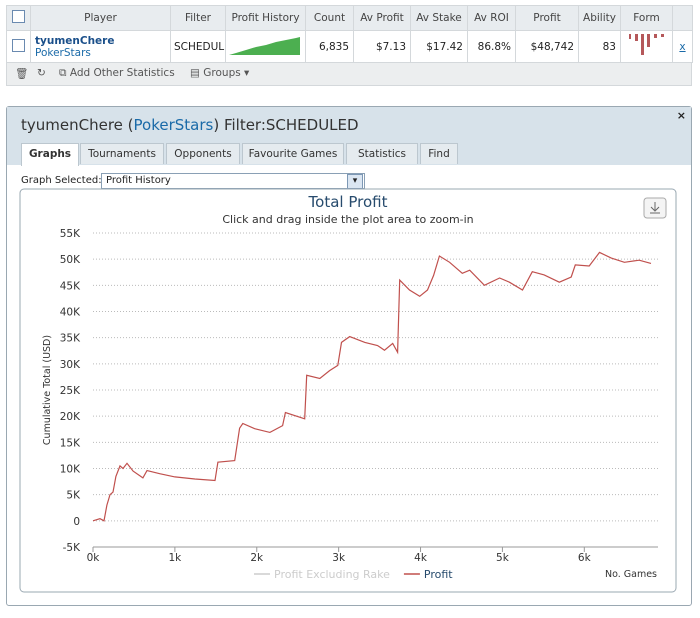 The height and width of the screenshot is (618, 700). I want to click on x-tick-label: 4k, so click(421, 558).